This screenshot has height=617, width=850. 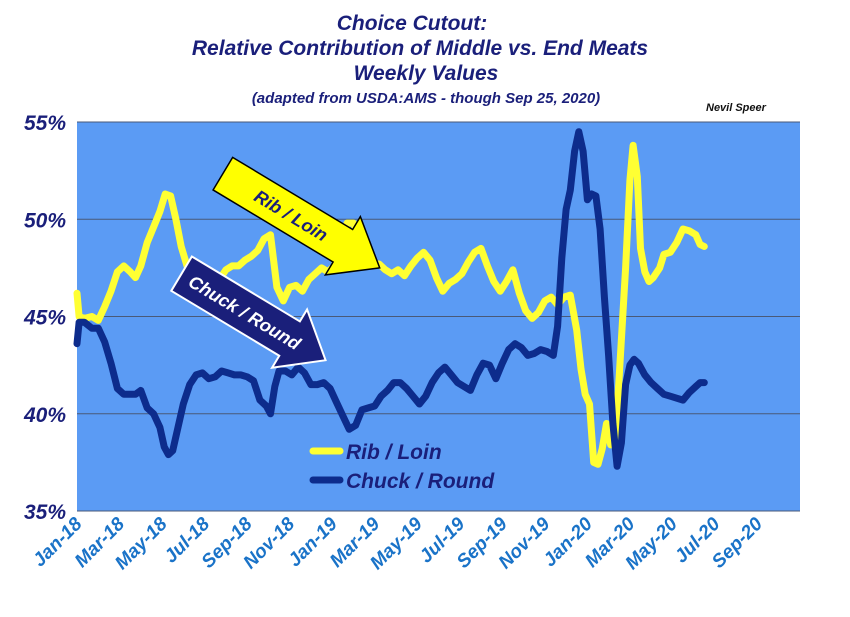 I want to click on y-tick-label: 40%, so click(x=44, y=415).